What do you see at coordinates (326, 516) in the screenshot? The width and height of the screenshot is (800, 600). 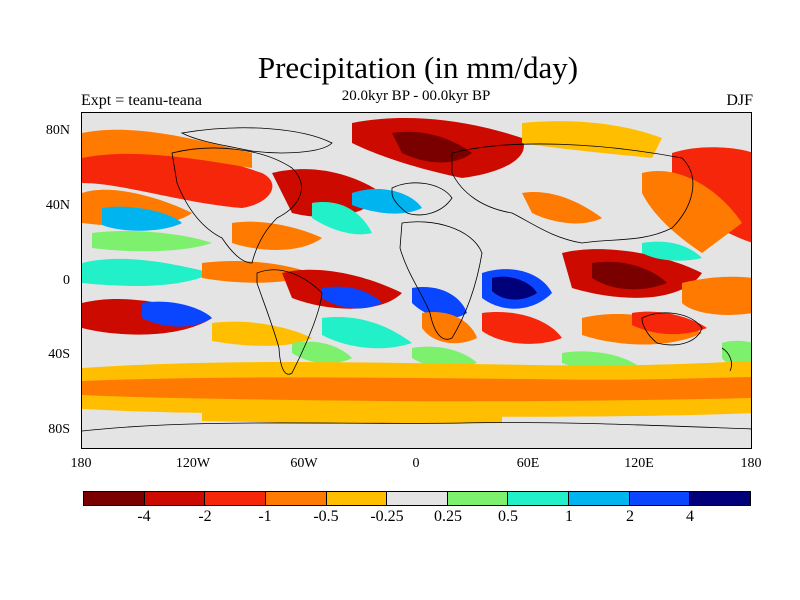 I see `colorbar-label: -0.5` at bounding box center [326, 516].